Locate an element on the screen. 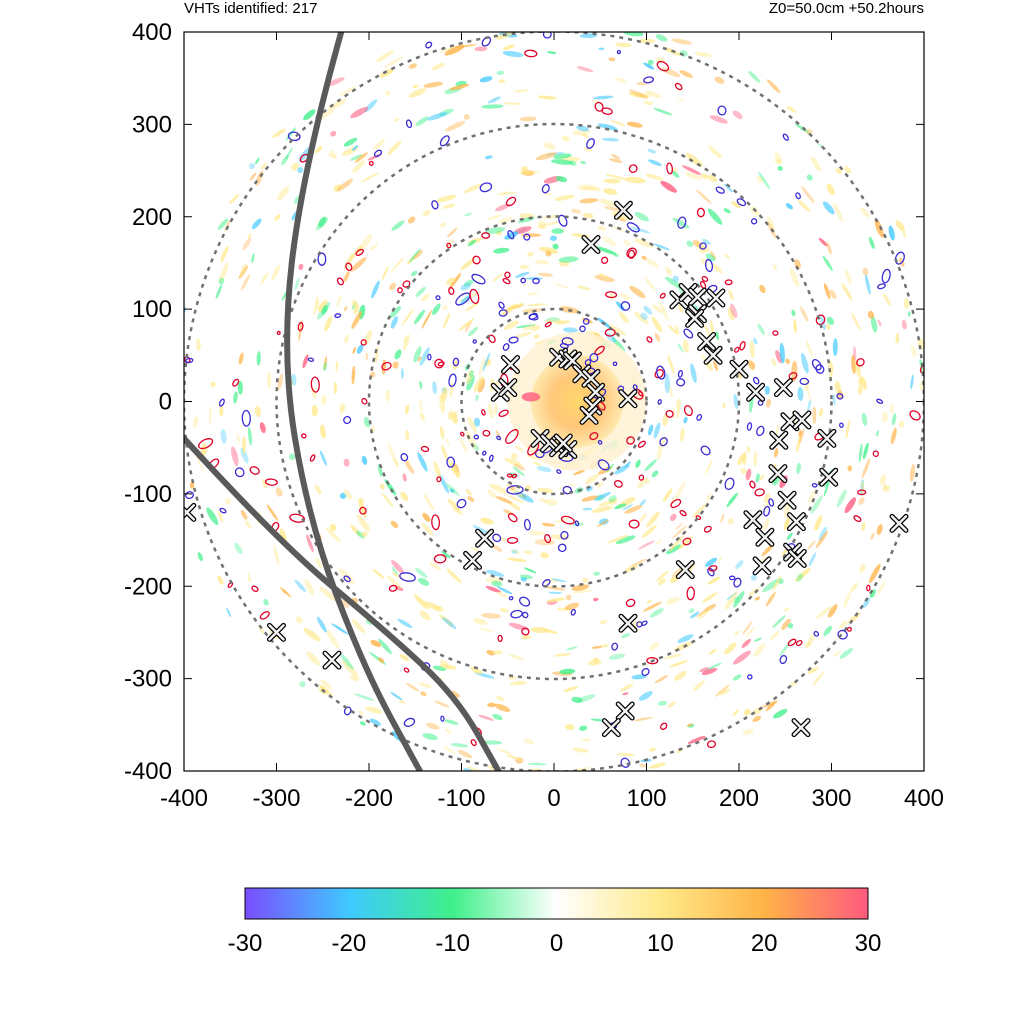 This screenshot has height=1024, width=1024. header-run-info: Z0=50.0cm +50.2hours is located at coordinates (846, 8).